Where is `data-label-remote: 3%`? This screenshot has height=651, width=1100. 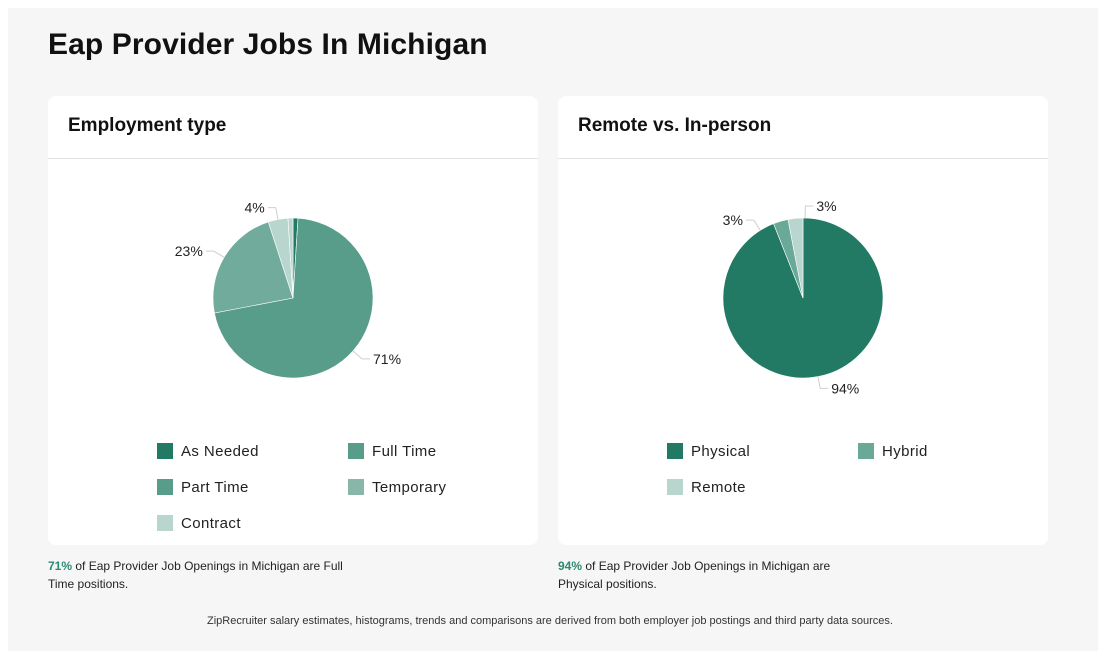
data-label-remote: 3% is located at coordinates (826, 206).